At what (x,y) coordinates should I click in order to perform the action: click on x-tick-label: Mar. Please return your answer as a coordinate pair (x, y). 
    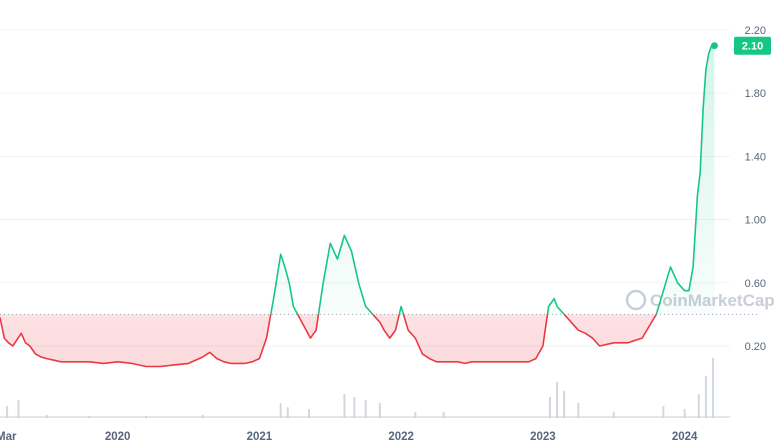
    Looking at the image, I should click on (8, 437).